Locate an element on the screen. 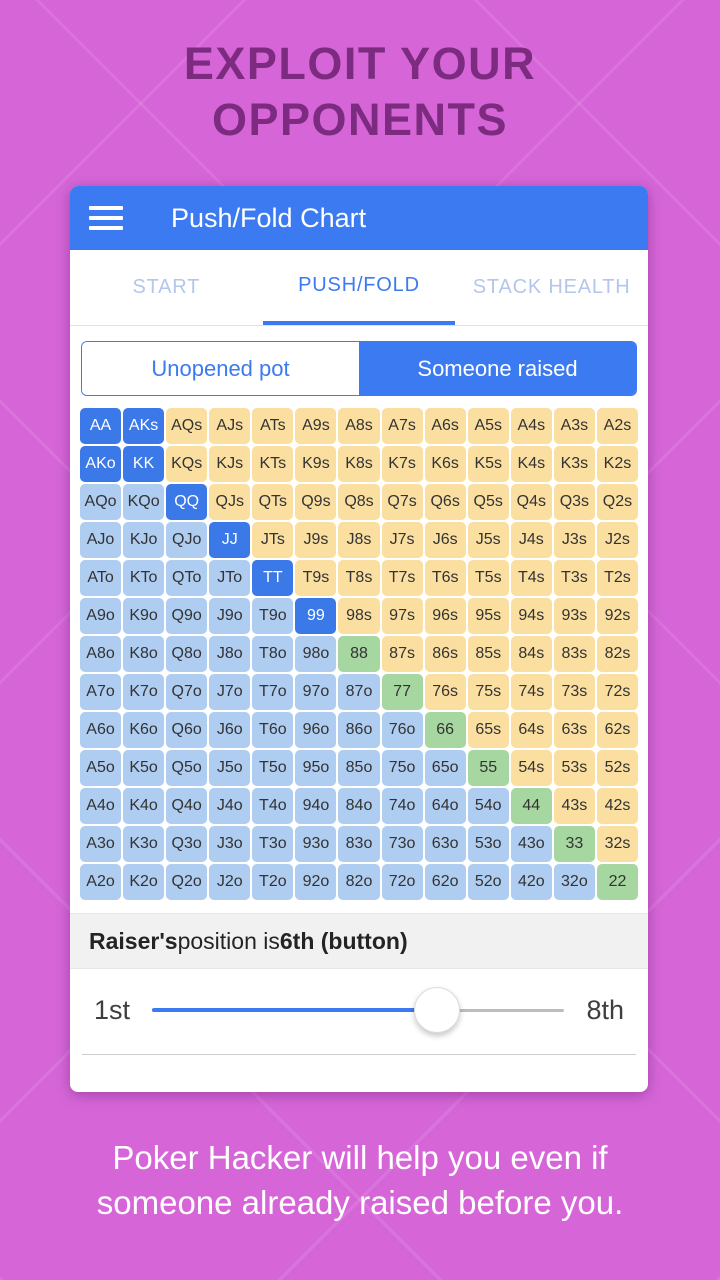 The height and width of the screenshot is (1280, 720). hand-cell-52s: 52s is located at coordinates (617, 768).